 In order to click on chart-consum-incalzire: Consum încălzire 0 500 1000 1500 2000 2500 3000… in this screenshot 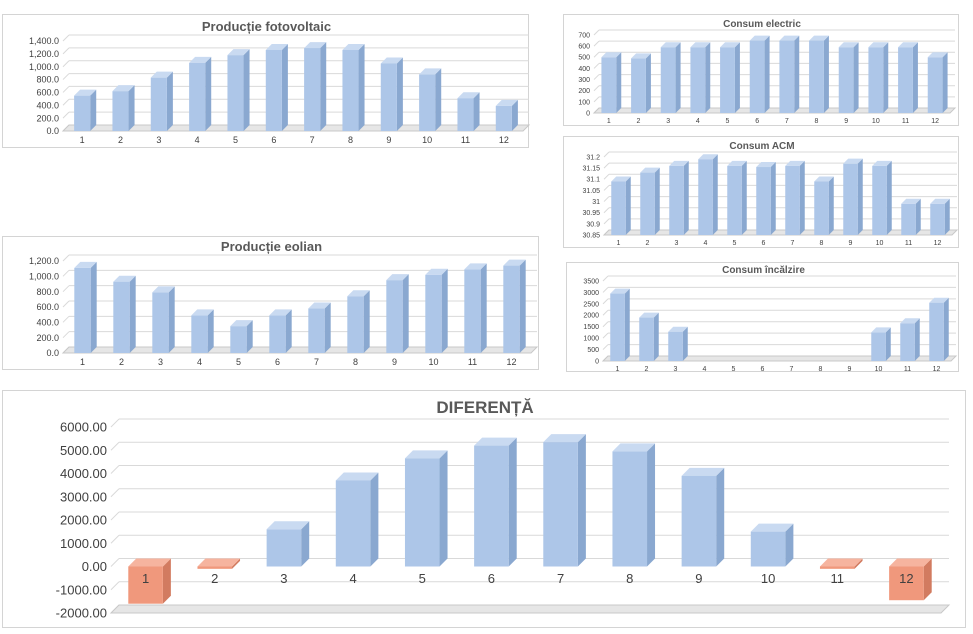, I will do `click(770, 319)`.